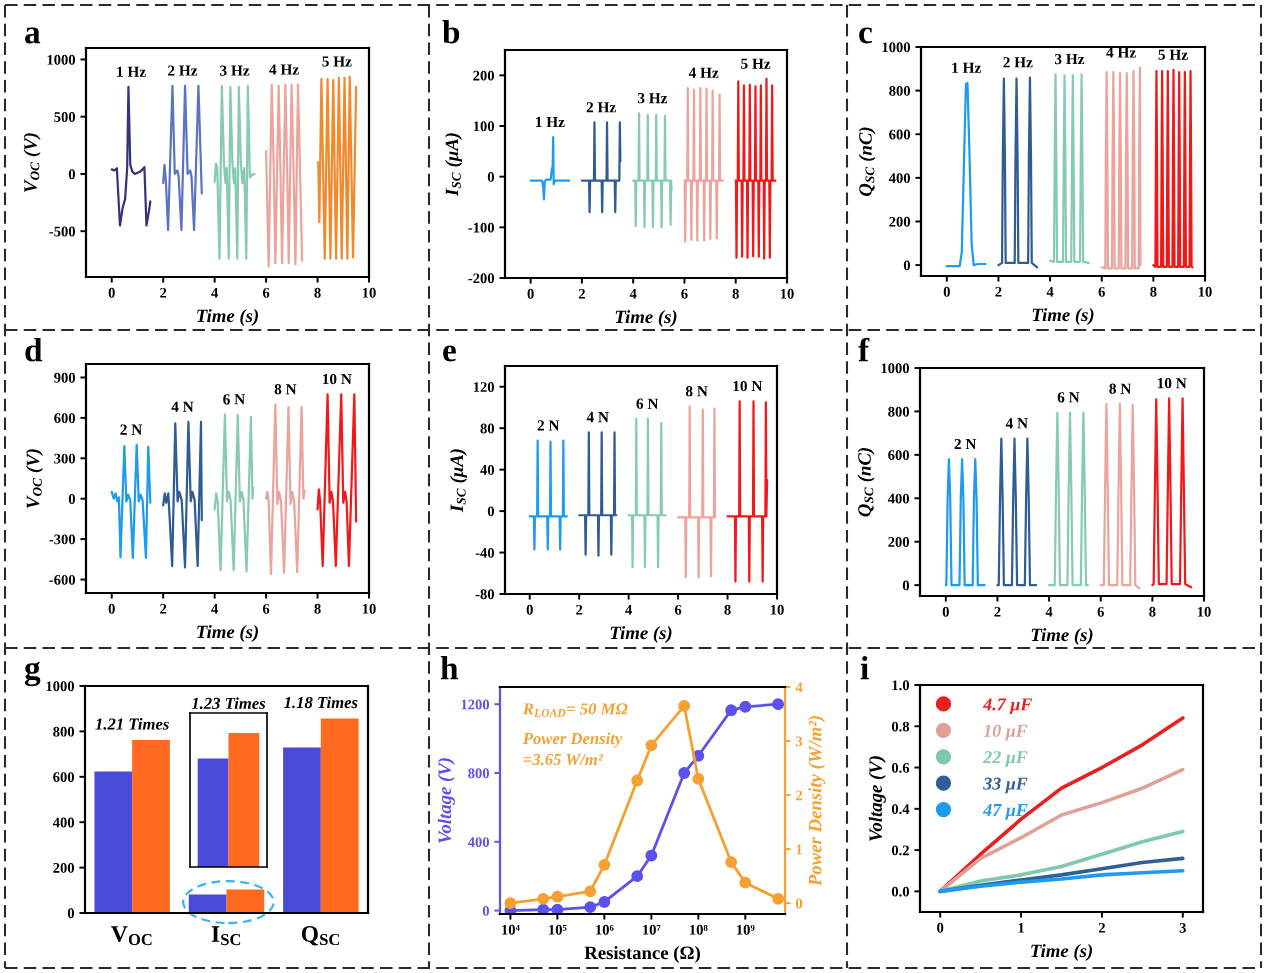 The width and height of the screenshot is (1267, 973). Describe the element at coordinates (864, 668) in the screenshot. I see `chart-title: i` at that location.